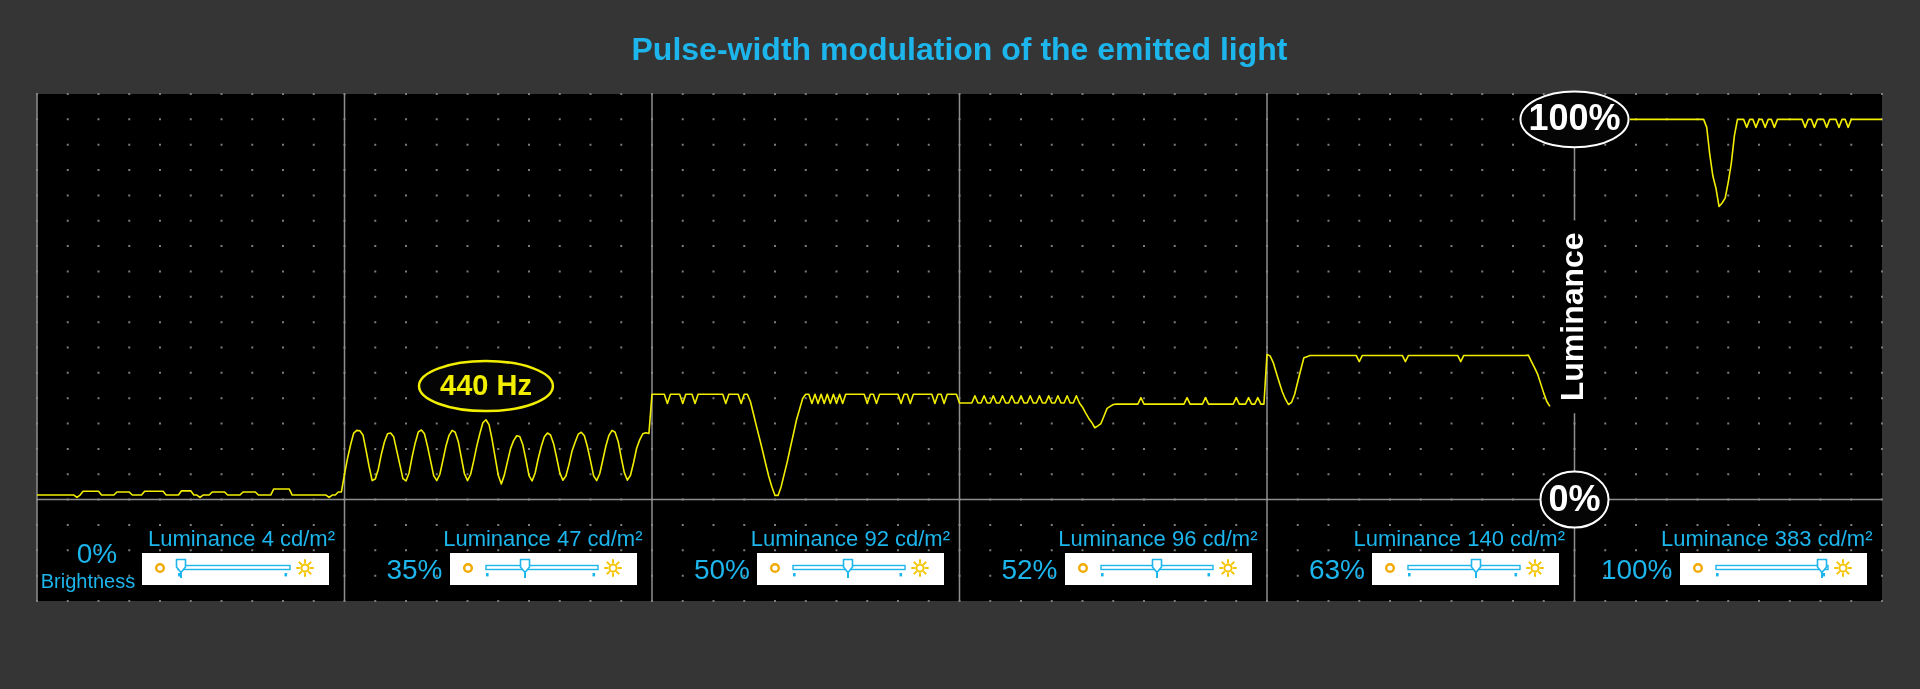 This screenshot has height=689, width=1920. What do you see at coordinates (97, 553) in the screenshot?
I see `annotation: 0%` at bounding box center [97, 553].